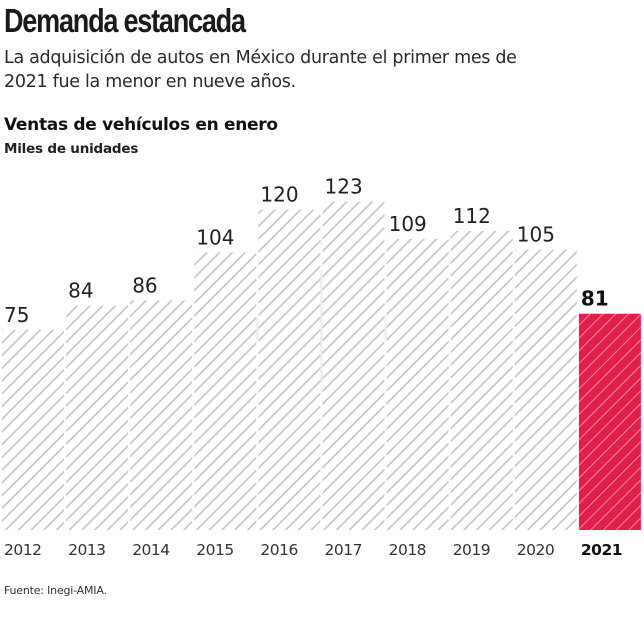  I want to click on bar-2018, so click(417, 384).